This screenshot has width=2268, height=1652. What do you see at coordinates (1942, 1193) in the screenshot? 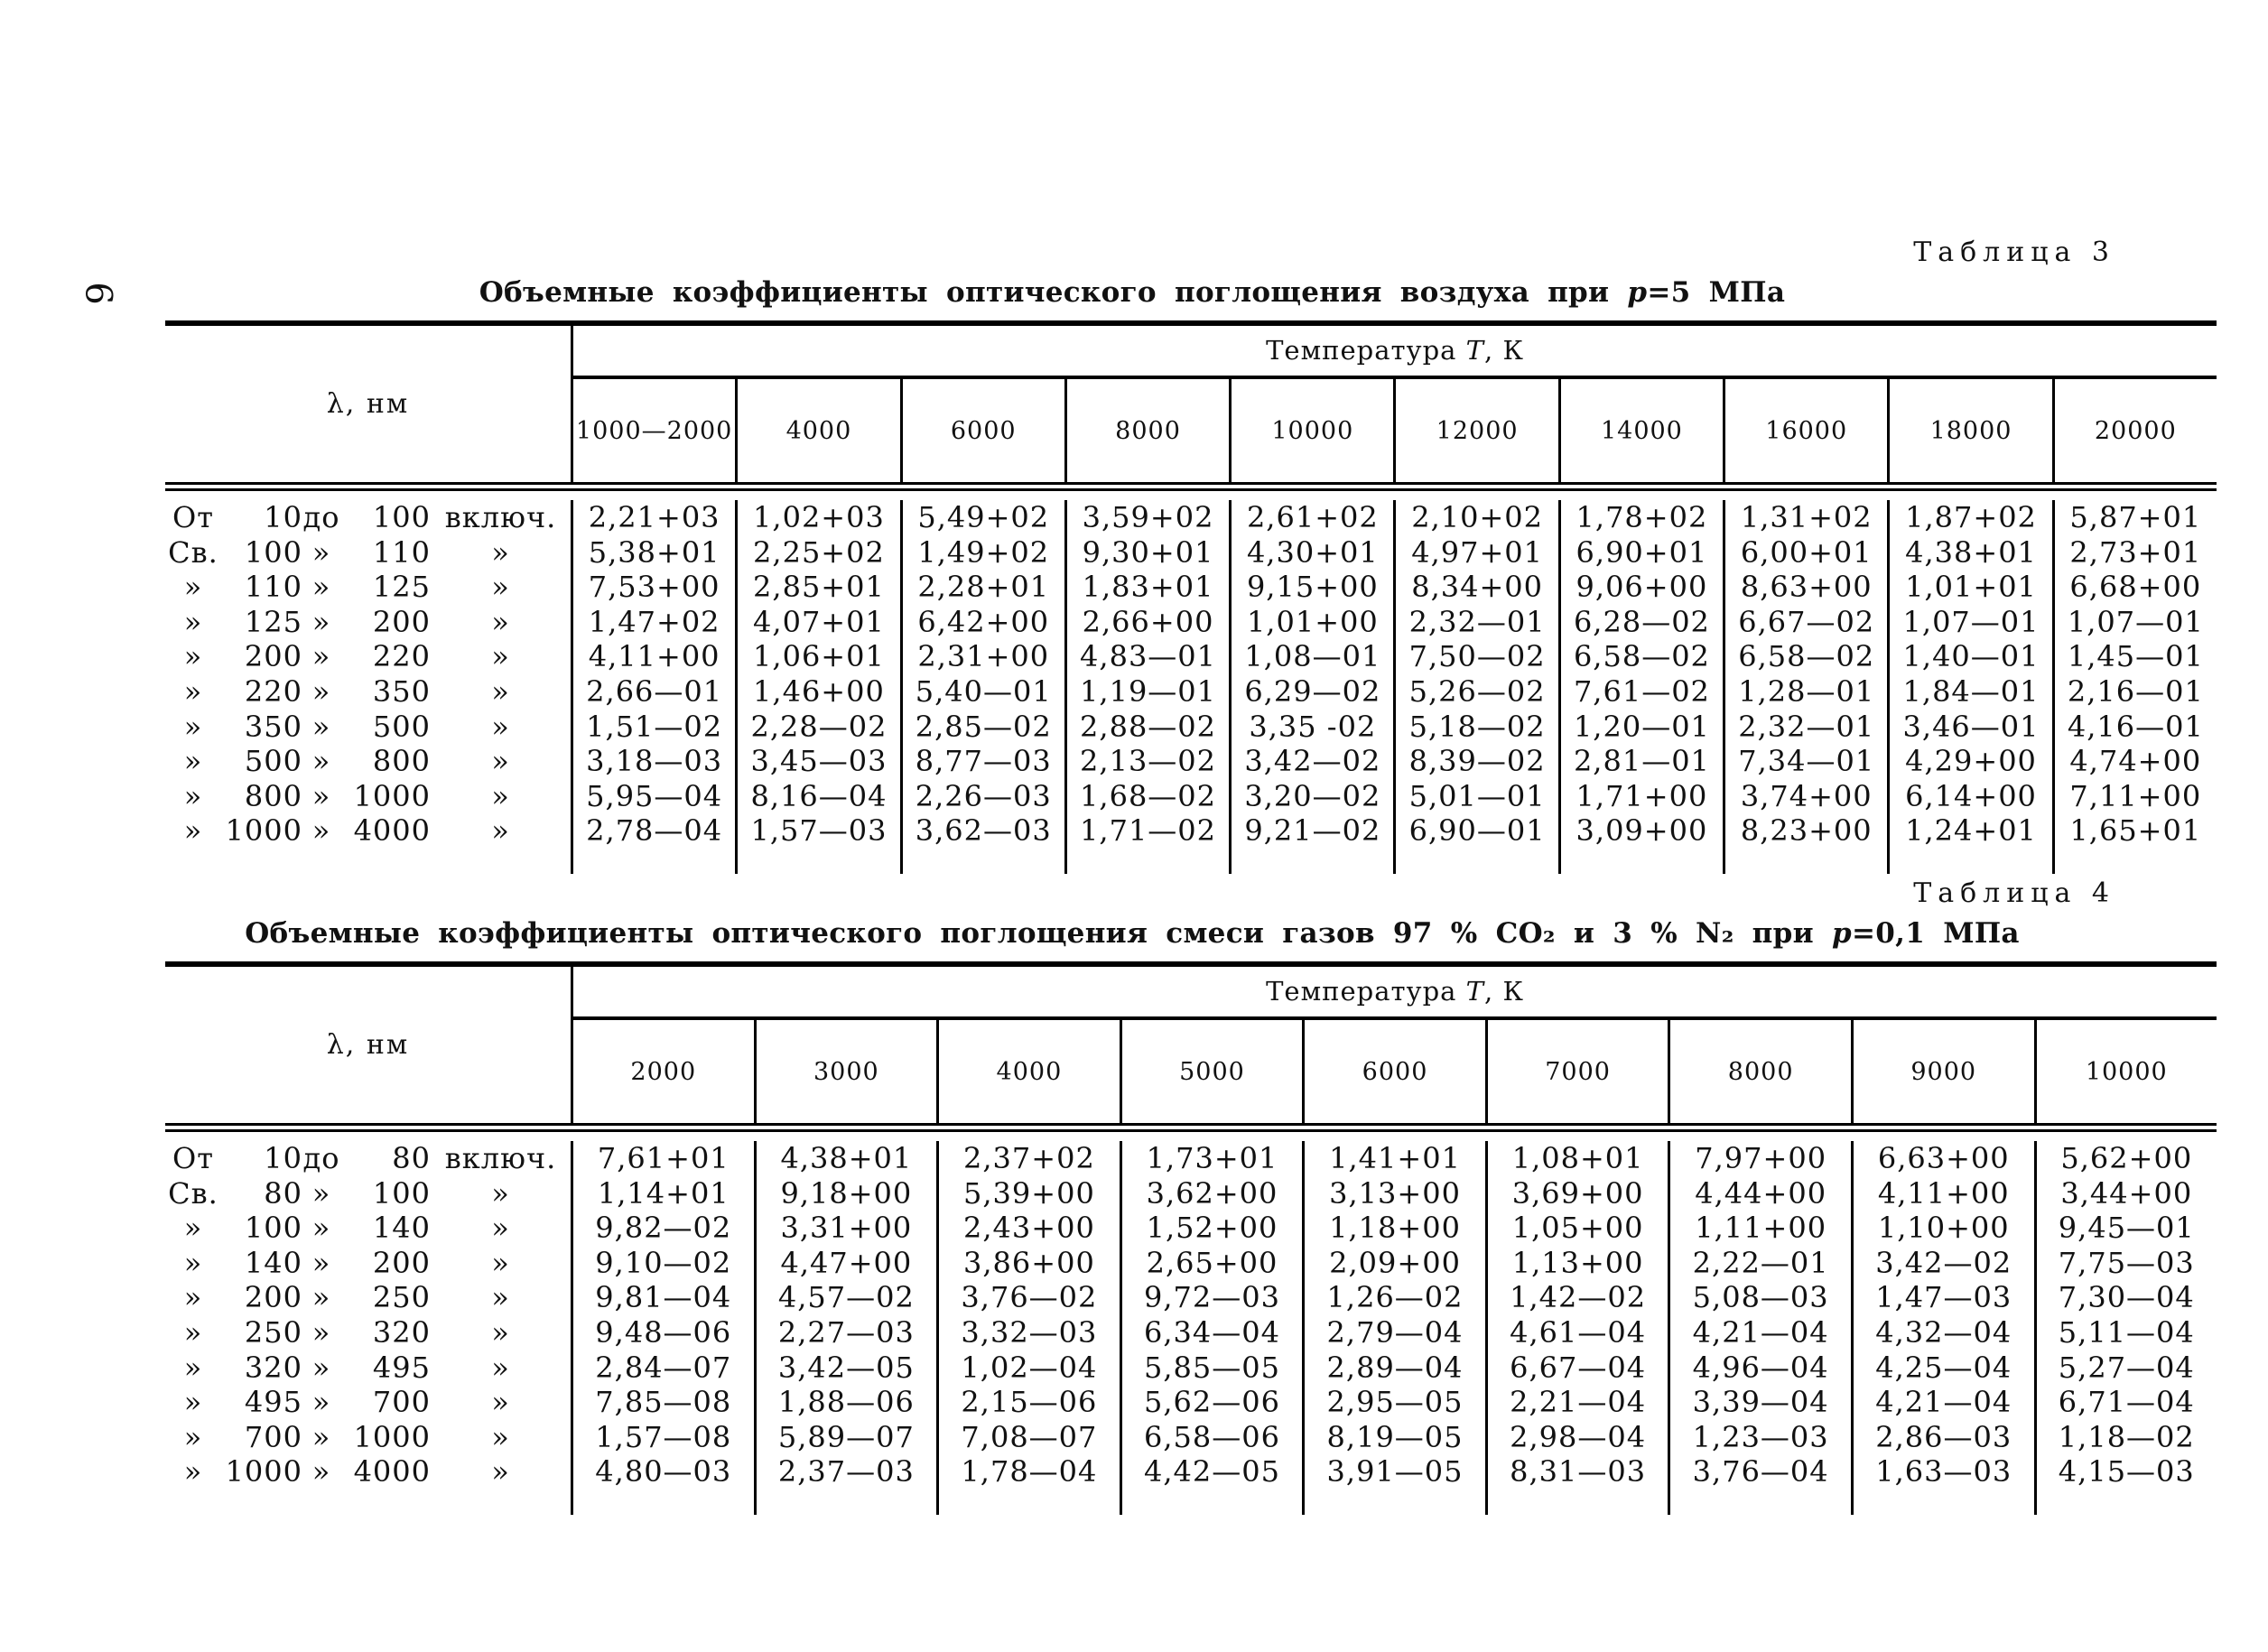
I see `value-cell: 4,11+00` at bounding box center [1942, 1193].